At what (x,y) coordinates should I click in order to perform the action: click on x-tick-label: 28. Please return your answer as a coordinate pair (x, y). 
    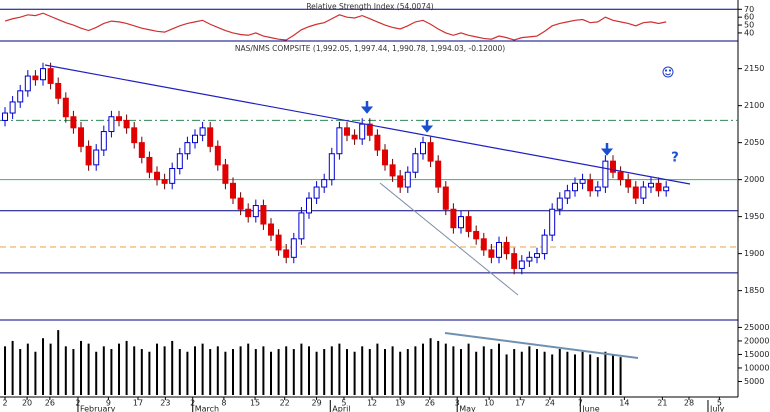
    Looking at the image, I should click on (689, 403).